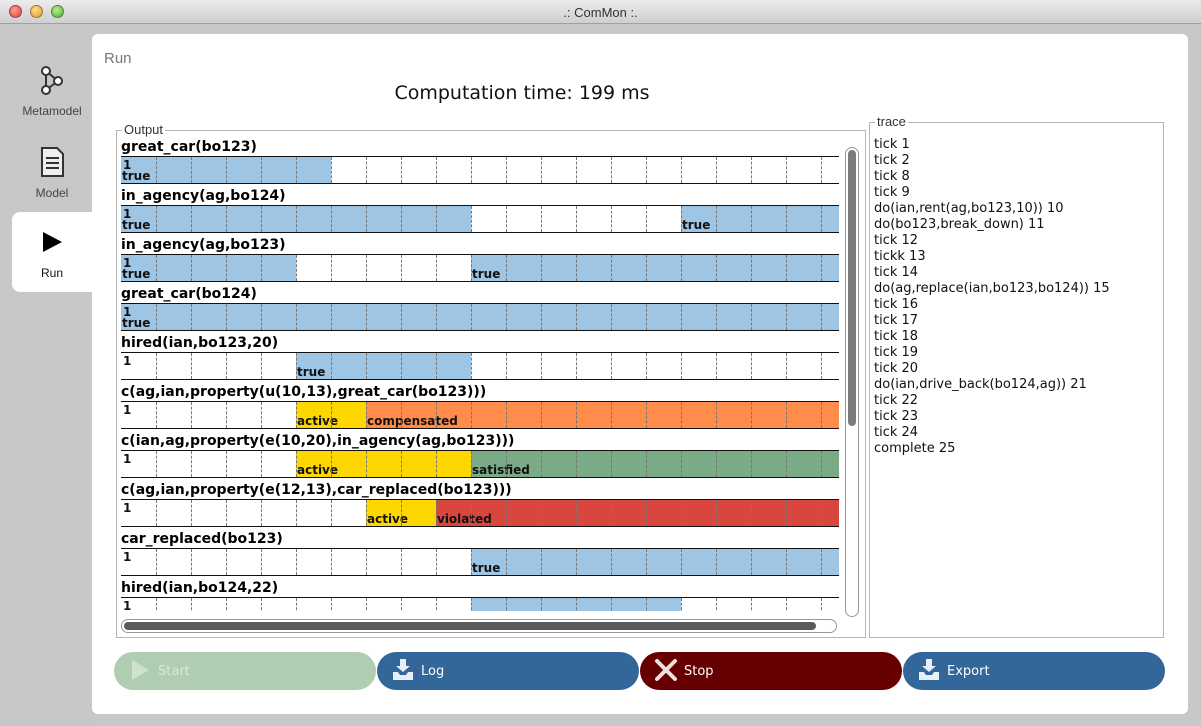 The height and width of the screenshot is (726, 1201). I want to click on minimize-window-button, so click(36, 11).